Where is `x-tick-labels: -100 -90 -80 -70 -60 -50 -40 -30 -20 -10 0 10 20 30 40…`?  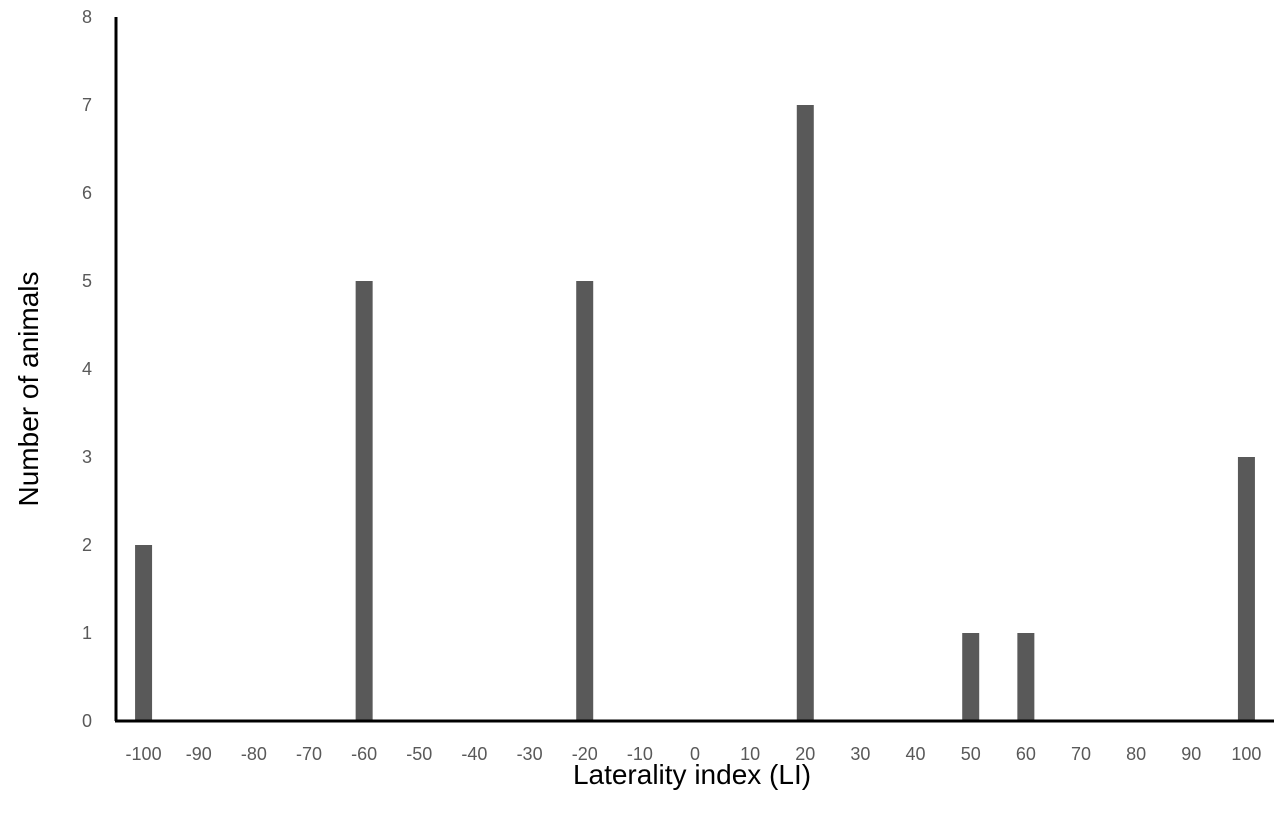
x-tick-labels: -100 -90 -80 -70 -60 -50 -40 -30 -20 -10 0 10 20 30 40… is located at coordinates (694, 754).